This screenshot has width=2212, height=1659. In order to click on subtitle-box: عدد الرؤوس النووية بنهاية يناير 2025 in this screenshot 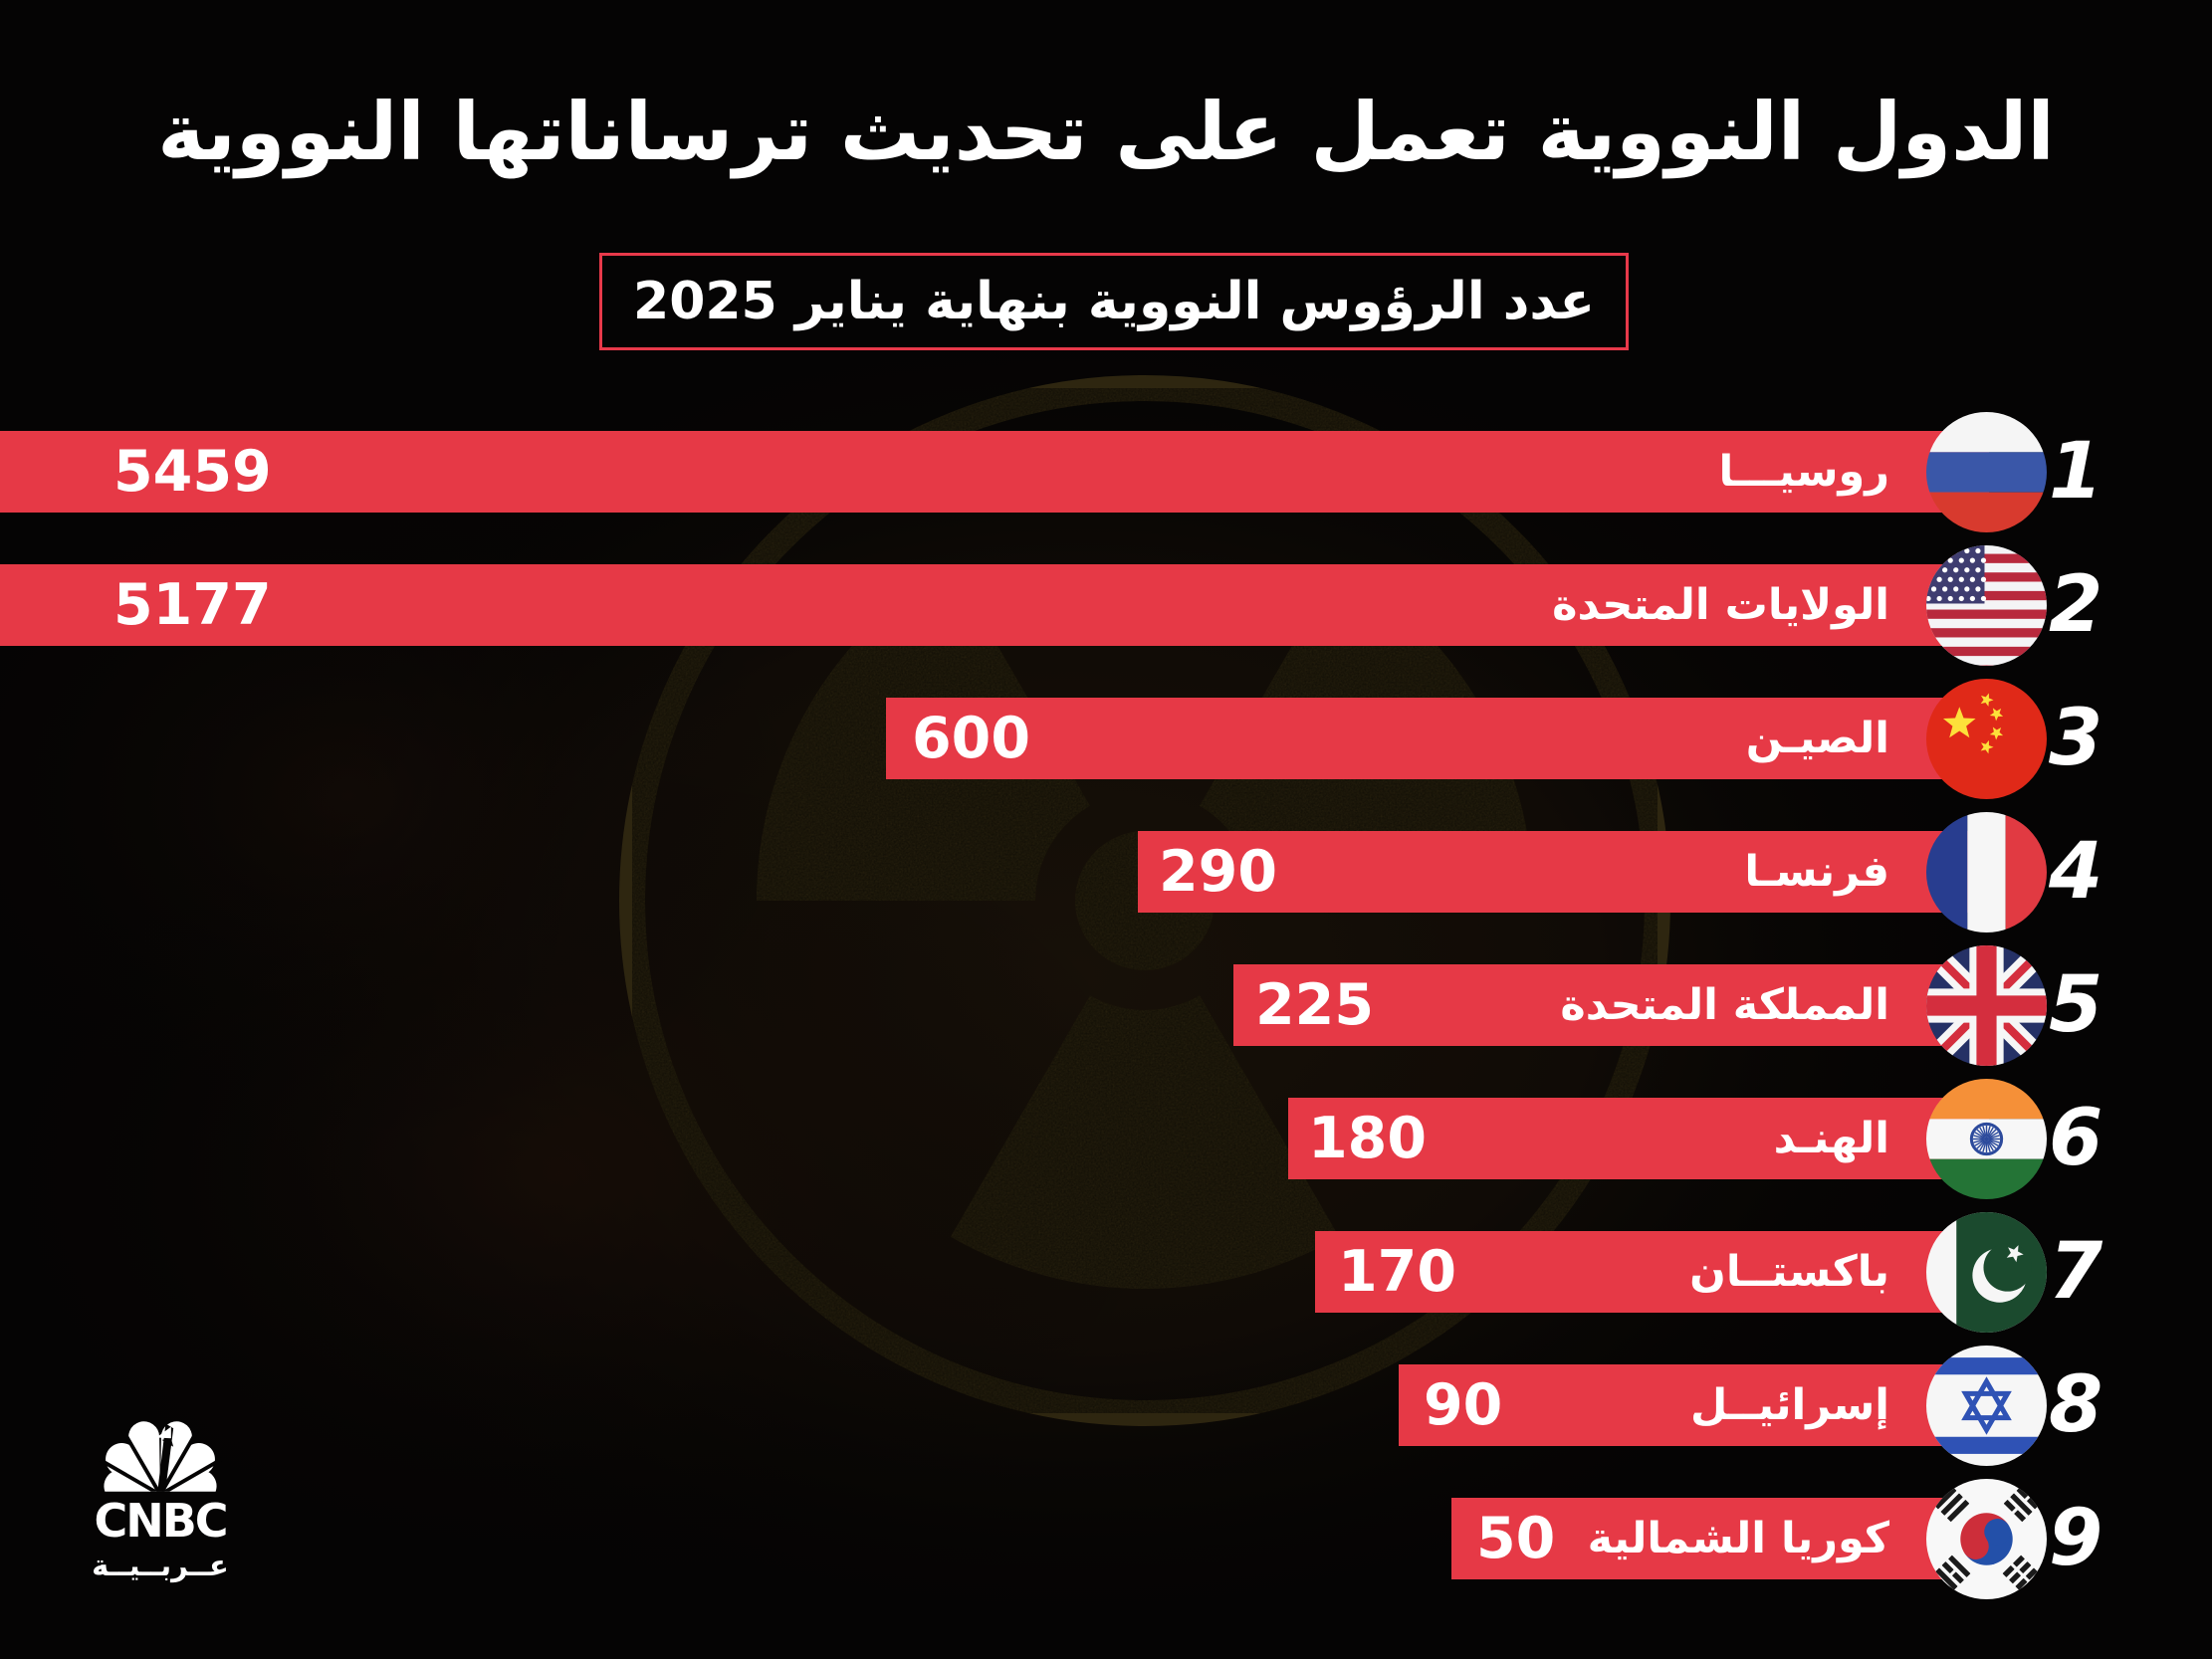, I will do `click(1114, 301)`.